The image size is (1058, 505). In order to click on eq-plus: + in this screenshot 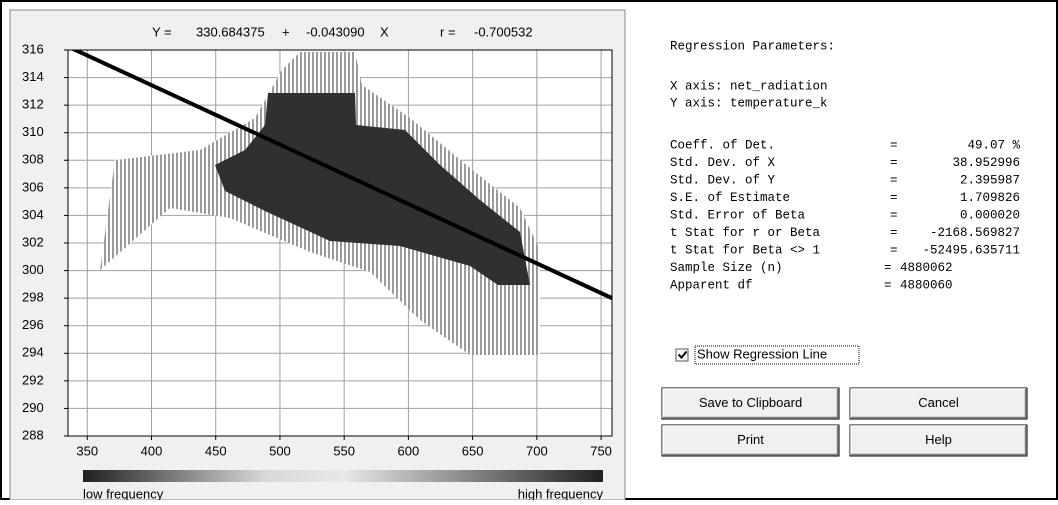, I will do `click(286, 31)`.